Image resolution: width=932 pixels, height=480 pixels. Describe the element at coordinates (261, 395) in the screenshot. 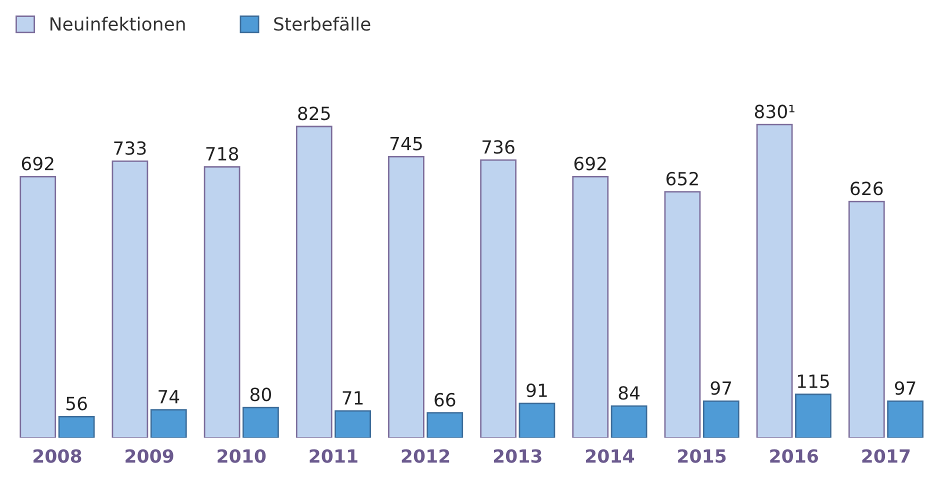

I see `data-label: 80` at that location.